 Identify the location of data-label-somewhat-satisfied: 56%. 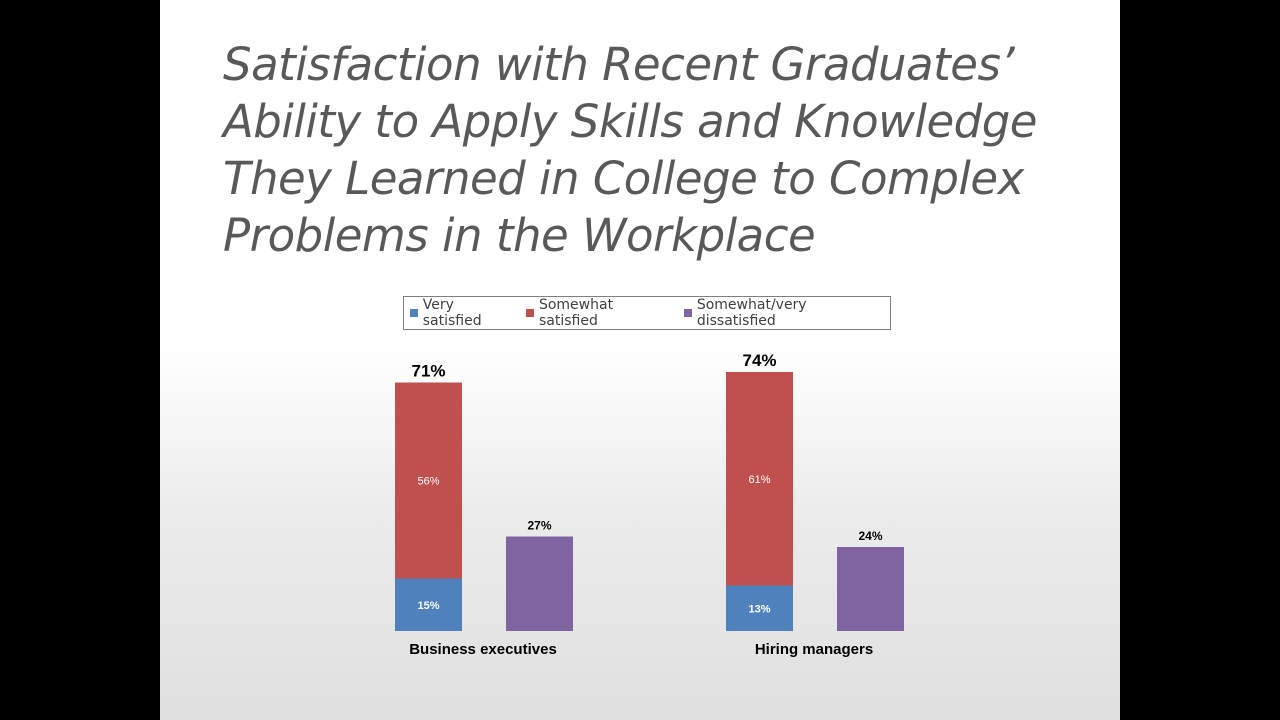
(428, 482).